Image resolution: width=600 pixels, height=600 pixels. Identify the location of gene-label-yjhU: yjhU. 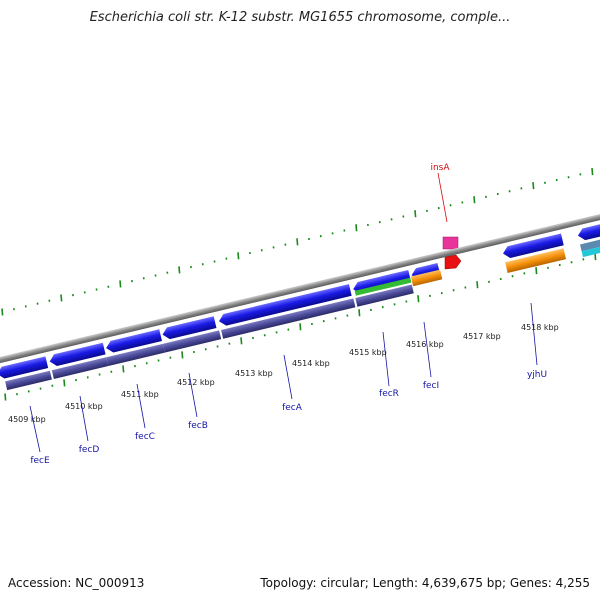
(537, 375).